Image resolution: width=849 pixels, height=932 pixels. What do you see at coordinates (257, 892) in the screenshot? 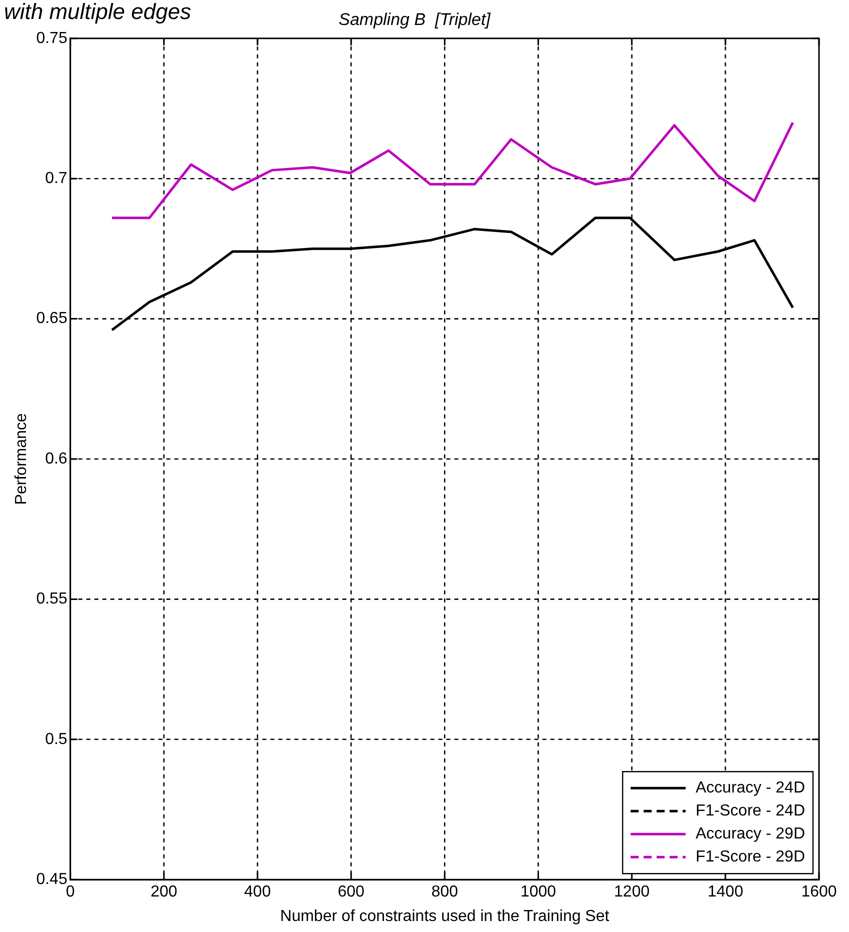
I see `x-tick-label: 400` at bounding box center [257, 892].